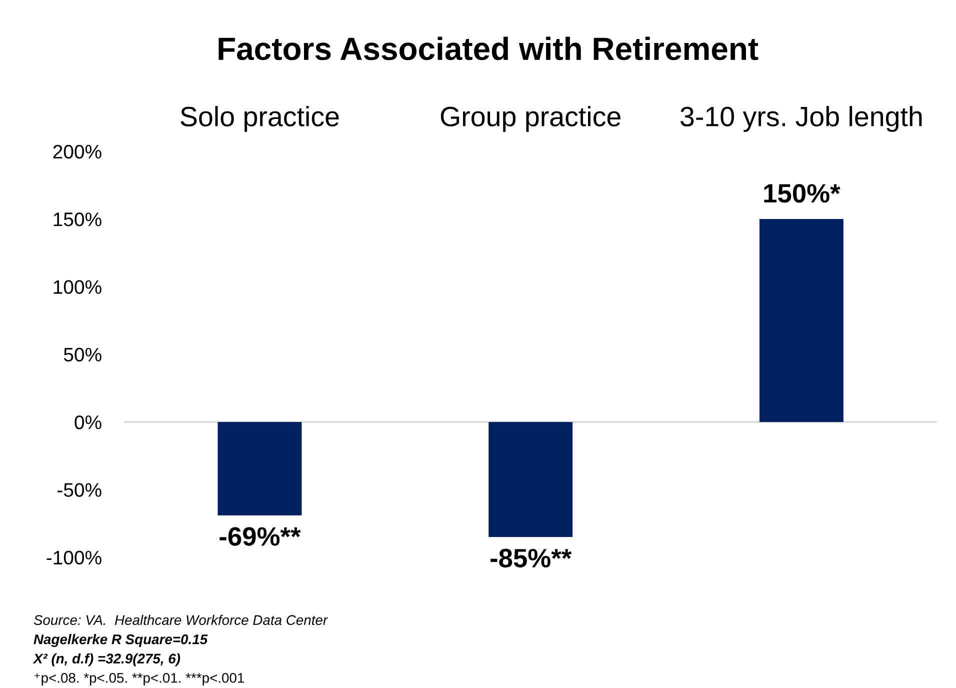 The image size is (956, 688). I want to click on y-tick-label: -100%, so click(74, 557).